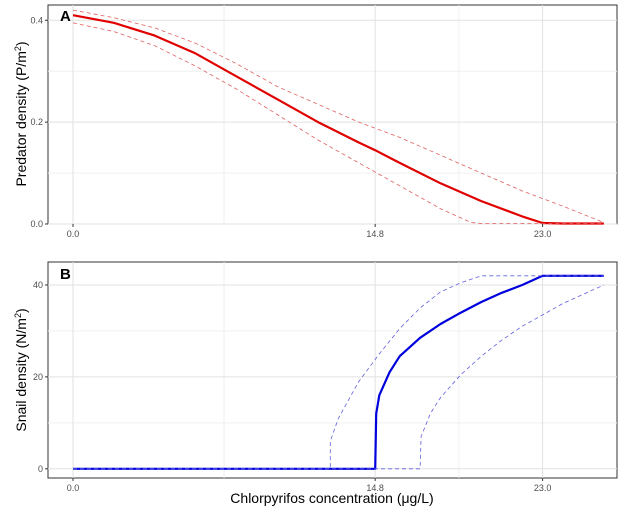 The height and width of the screenshot is (515, 625). What do you see at coordinates (331, 498) in the screenshot?
I see `x-axis-label: Chlorpyrifos concentration (μg/L)` at bounding box center [331, 498].